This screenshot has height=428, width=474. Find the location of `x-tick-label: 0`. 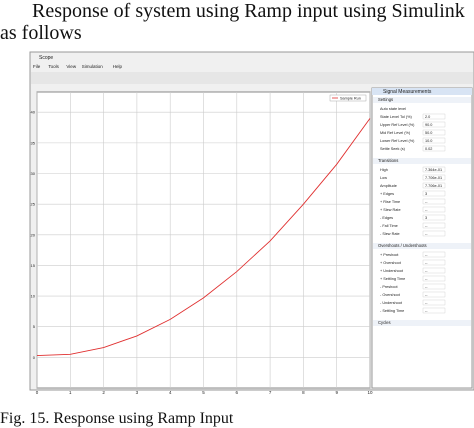

x-tick-label: 0 is located at coordinates (37, 392).